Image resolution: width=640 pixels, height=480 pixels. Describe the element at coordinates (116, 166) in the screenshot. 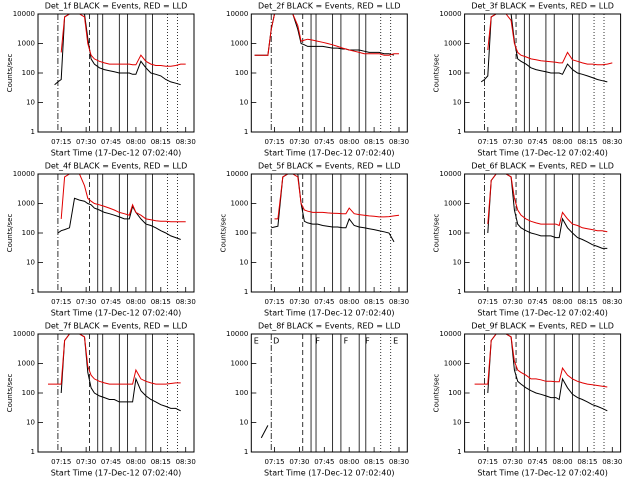

I see `chart-title: Det_4f BLACK = Events, RED = LLD` at that location.